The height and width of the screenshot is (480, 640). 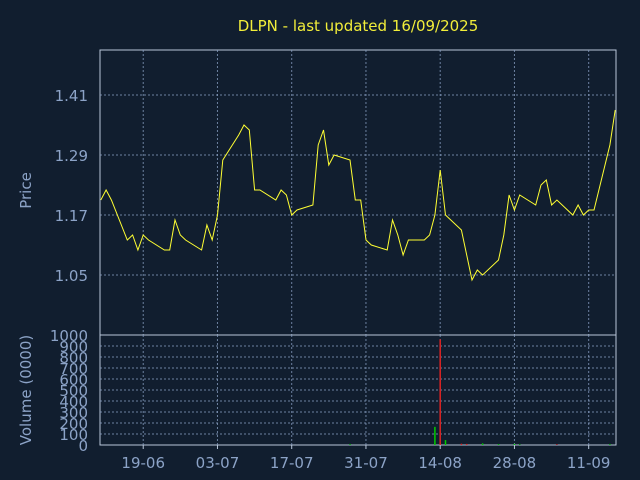 What do you see at coordinates (73, 380) in the screenshot?
I see `volume-tick-label: 600` at bounding box center [73, 380].